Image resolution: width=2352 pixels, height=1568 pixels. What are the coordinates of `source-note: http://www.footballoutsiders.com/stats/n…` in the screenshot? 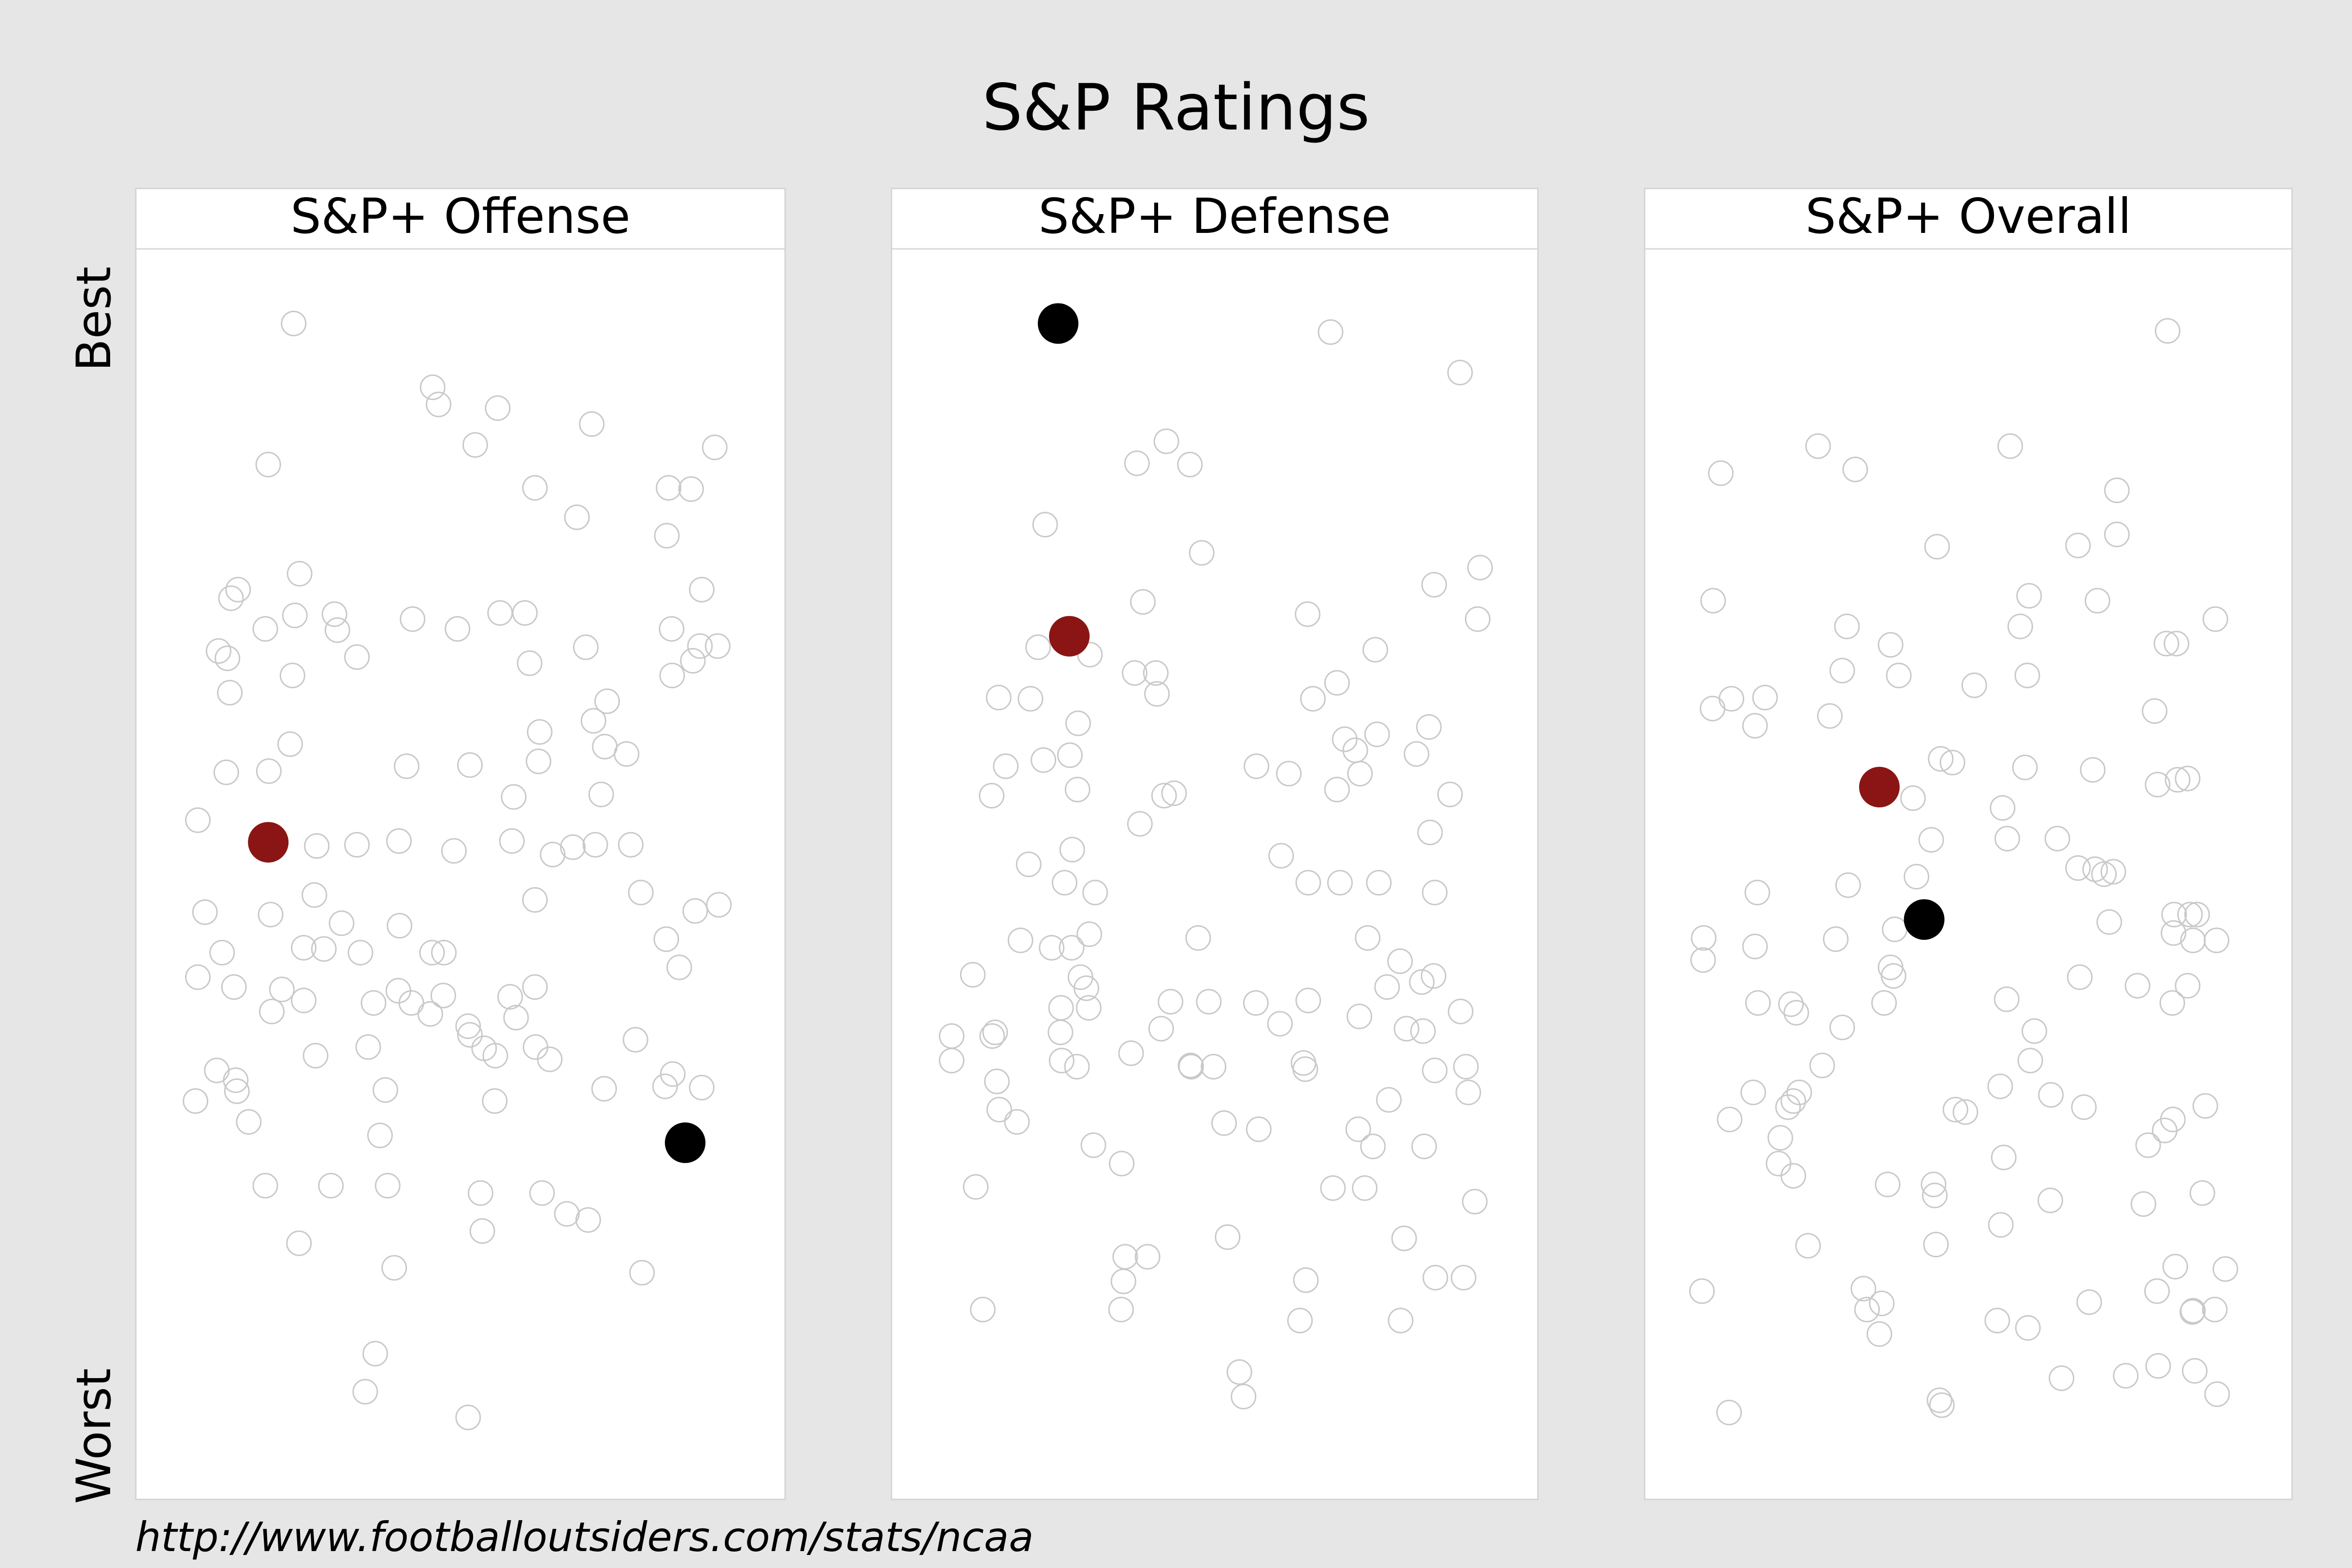 It's located at (584, 1537).